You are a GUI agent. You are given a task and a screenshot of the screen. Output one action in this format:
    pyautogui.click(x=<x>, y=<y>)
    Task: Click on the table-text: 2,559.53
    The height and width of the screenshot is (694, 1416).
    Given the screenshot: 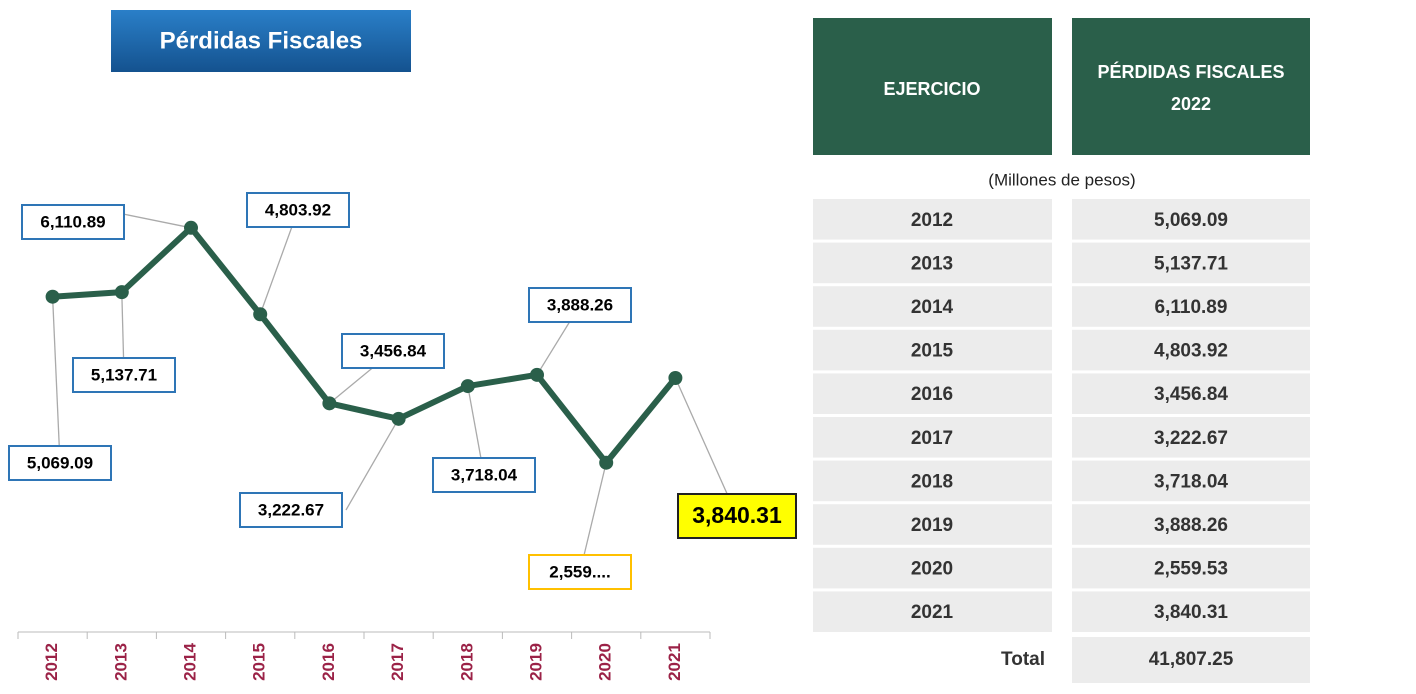 What is the action you would take?
    pyautogui.click(x=1191, y=569)
    